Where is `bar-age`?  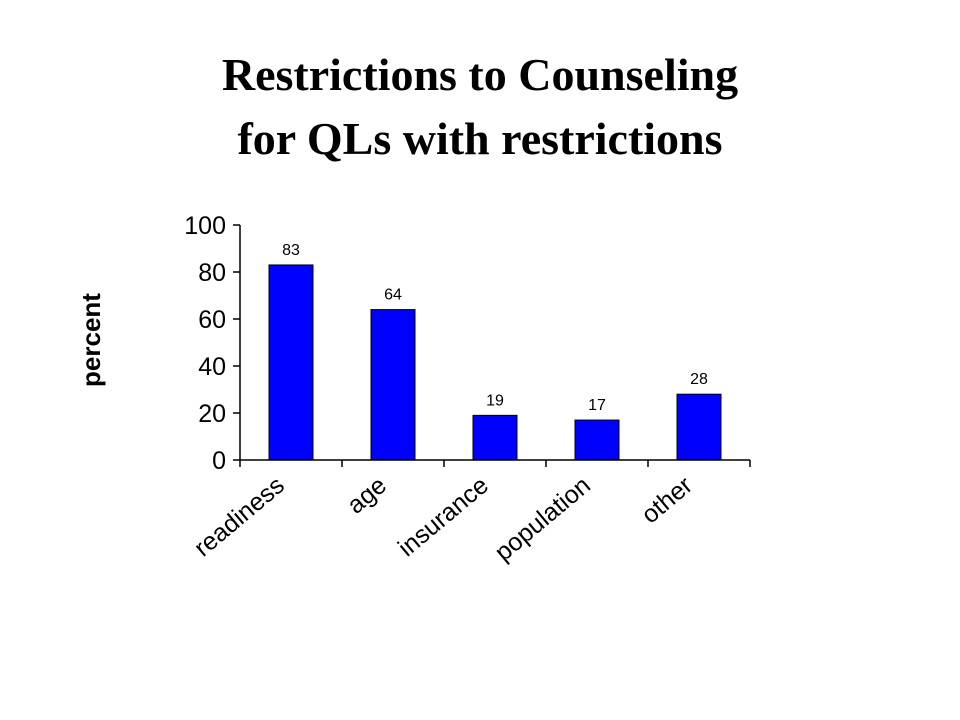
bar-age is located at coordinates (393, 385).